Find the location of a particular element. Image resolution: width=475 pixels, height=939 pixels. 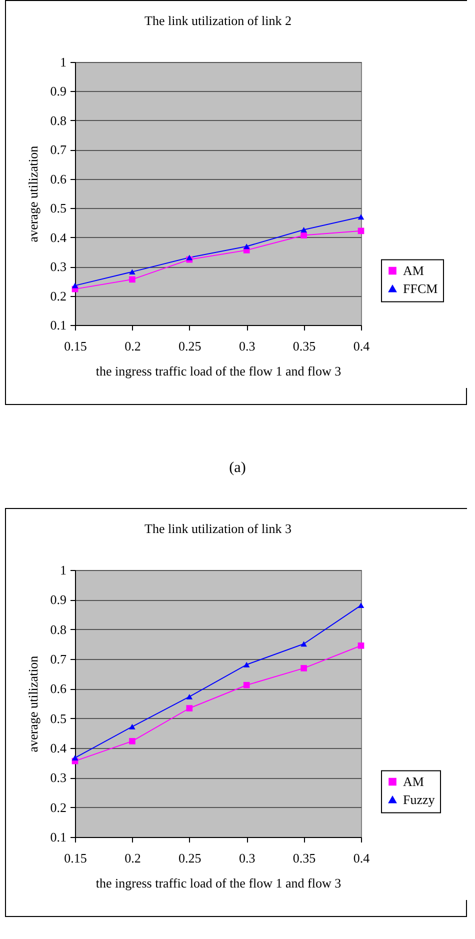

legend-label: Fuzzy is located at coordinates (419, 799).